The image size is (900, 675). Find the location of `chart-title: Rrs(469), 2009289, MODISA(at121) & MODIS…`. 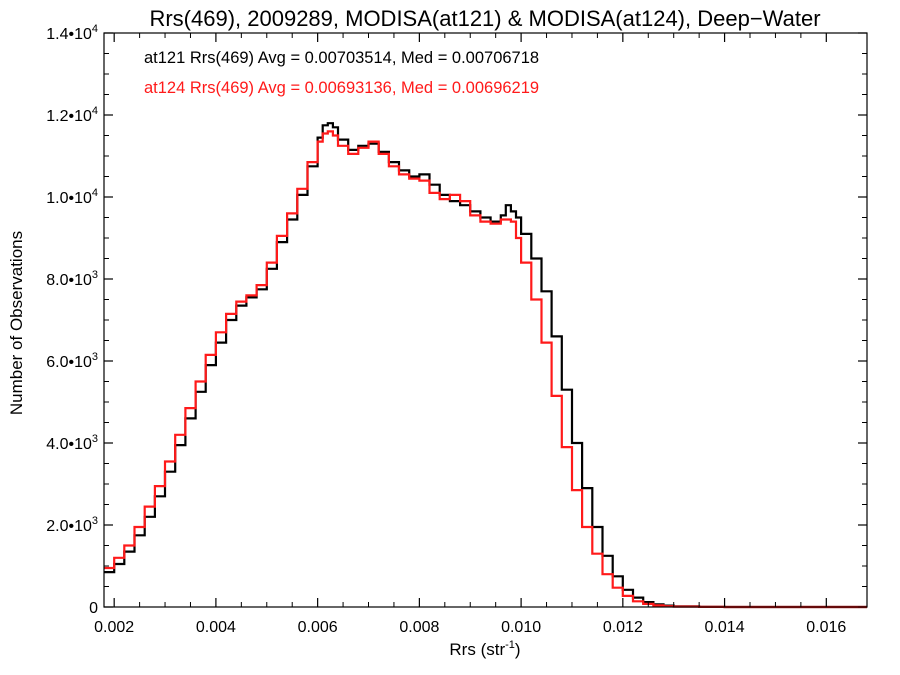

chart-title: Rrs(469), 2009289, MODISA(at121) & MODIS… is located at coordinates (484, 18).